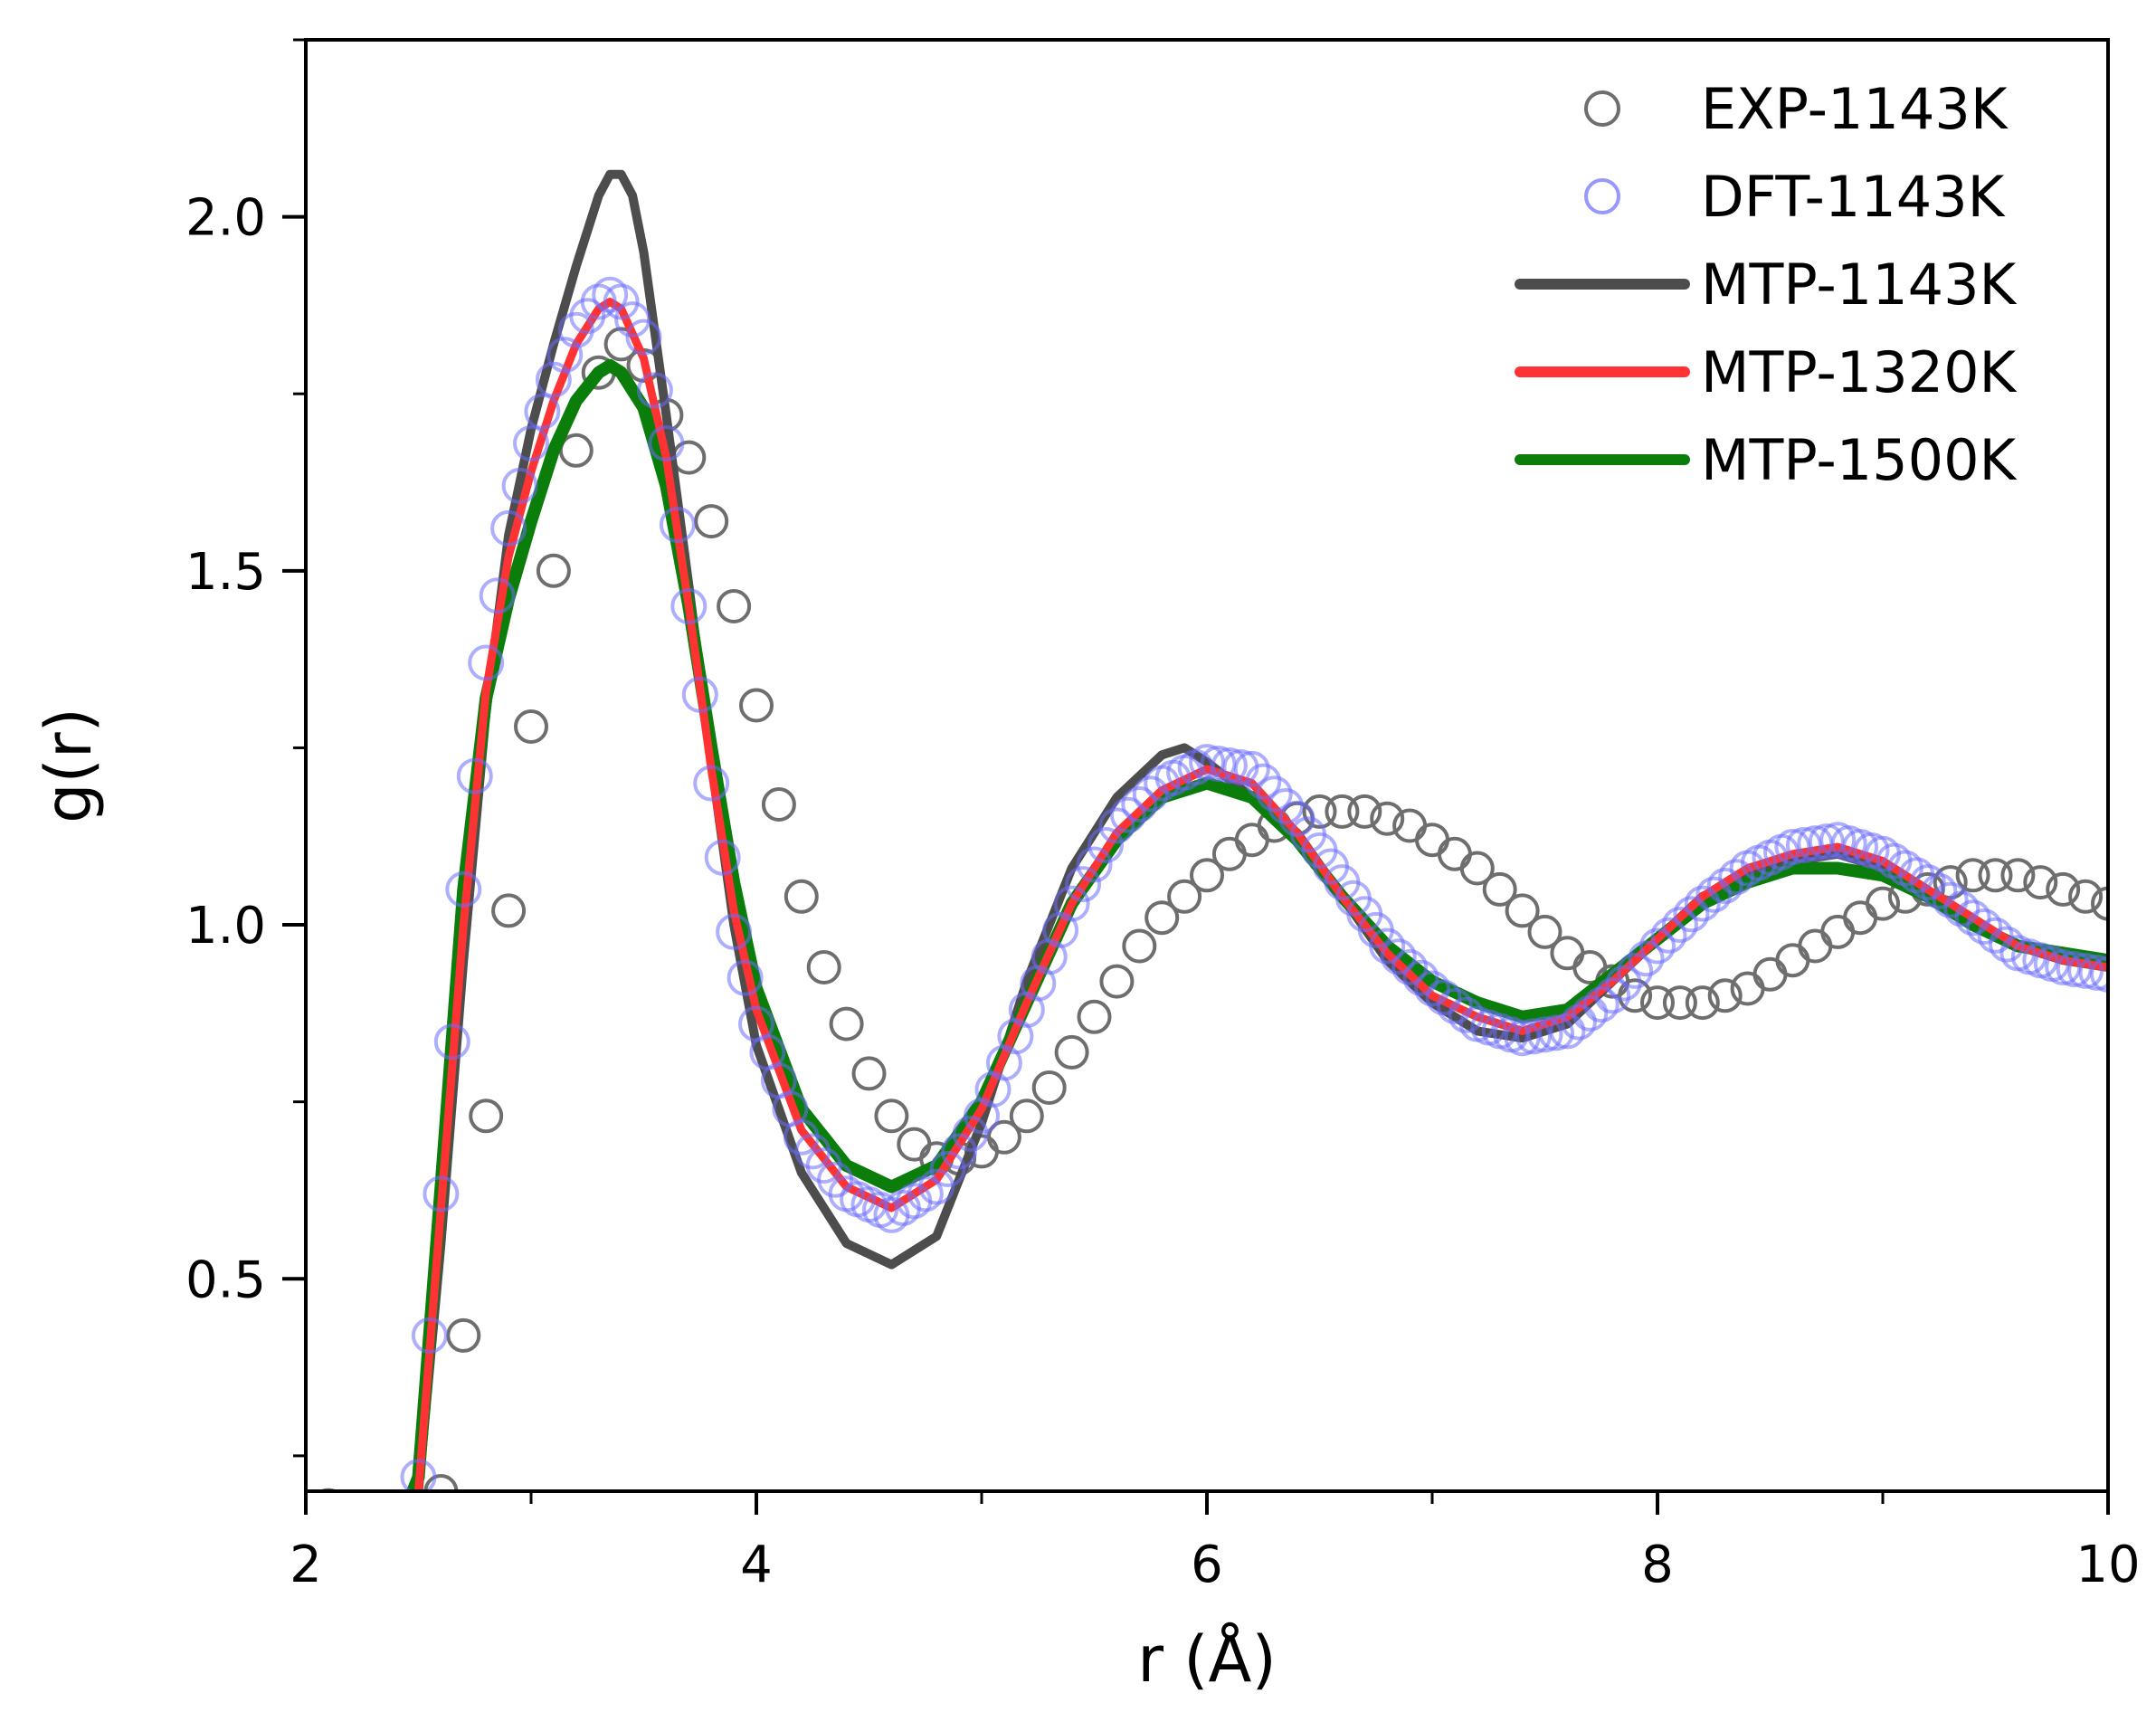 This screenshot has width=2156, height=1712. Describe the element at coordinates (1657, 1565) in the screenshot. I see `x-tick-label: 8` at that location.